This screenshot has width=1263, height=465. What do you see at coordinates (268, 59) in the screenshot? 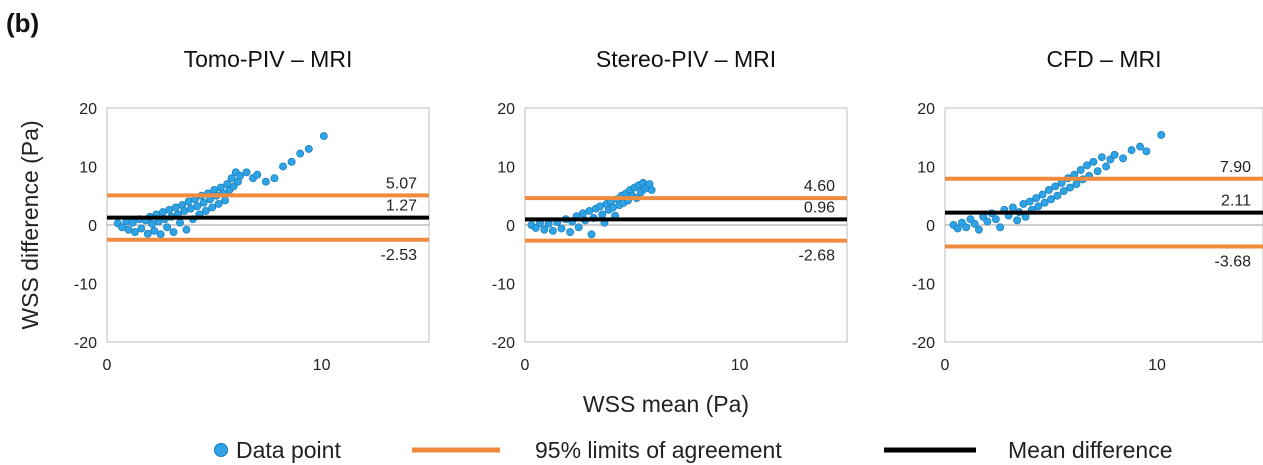
I see `chart-title: Tomo-PIV – MRI` at bounding box center [268, 59].